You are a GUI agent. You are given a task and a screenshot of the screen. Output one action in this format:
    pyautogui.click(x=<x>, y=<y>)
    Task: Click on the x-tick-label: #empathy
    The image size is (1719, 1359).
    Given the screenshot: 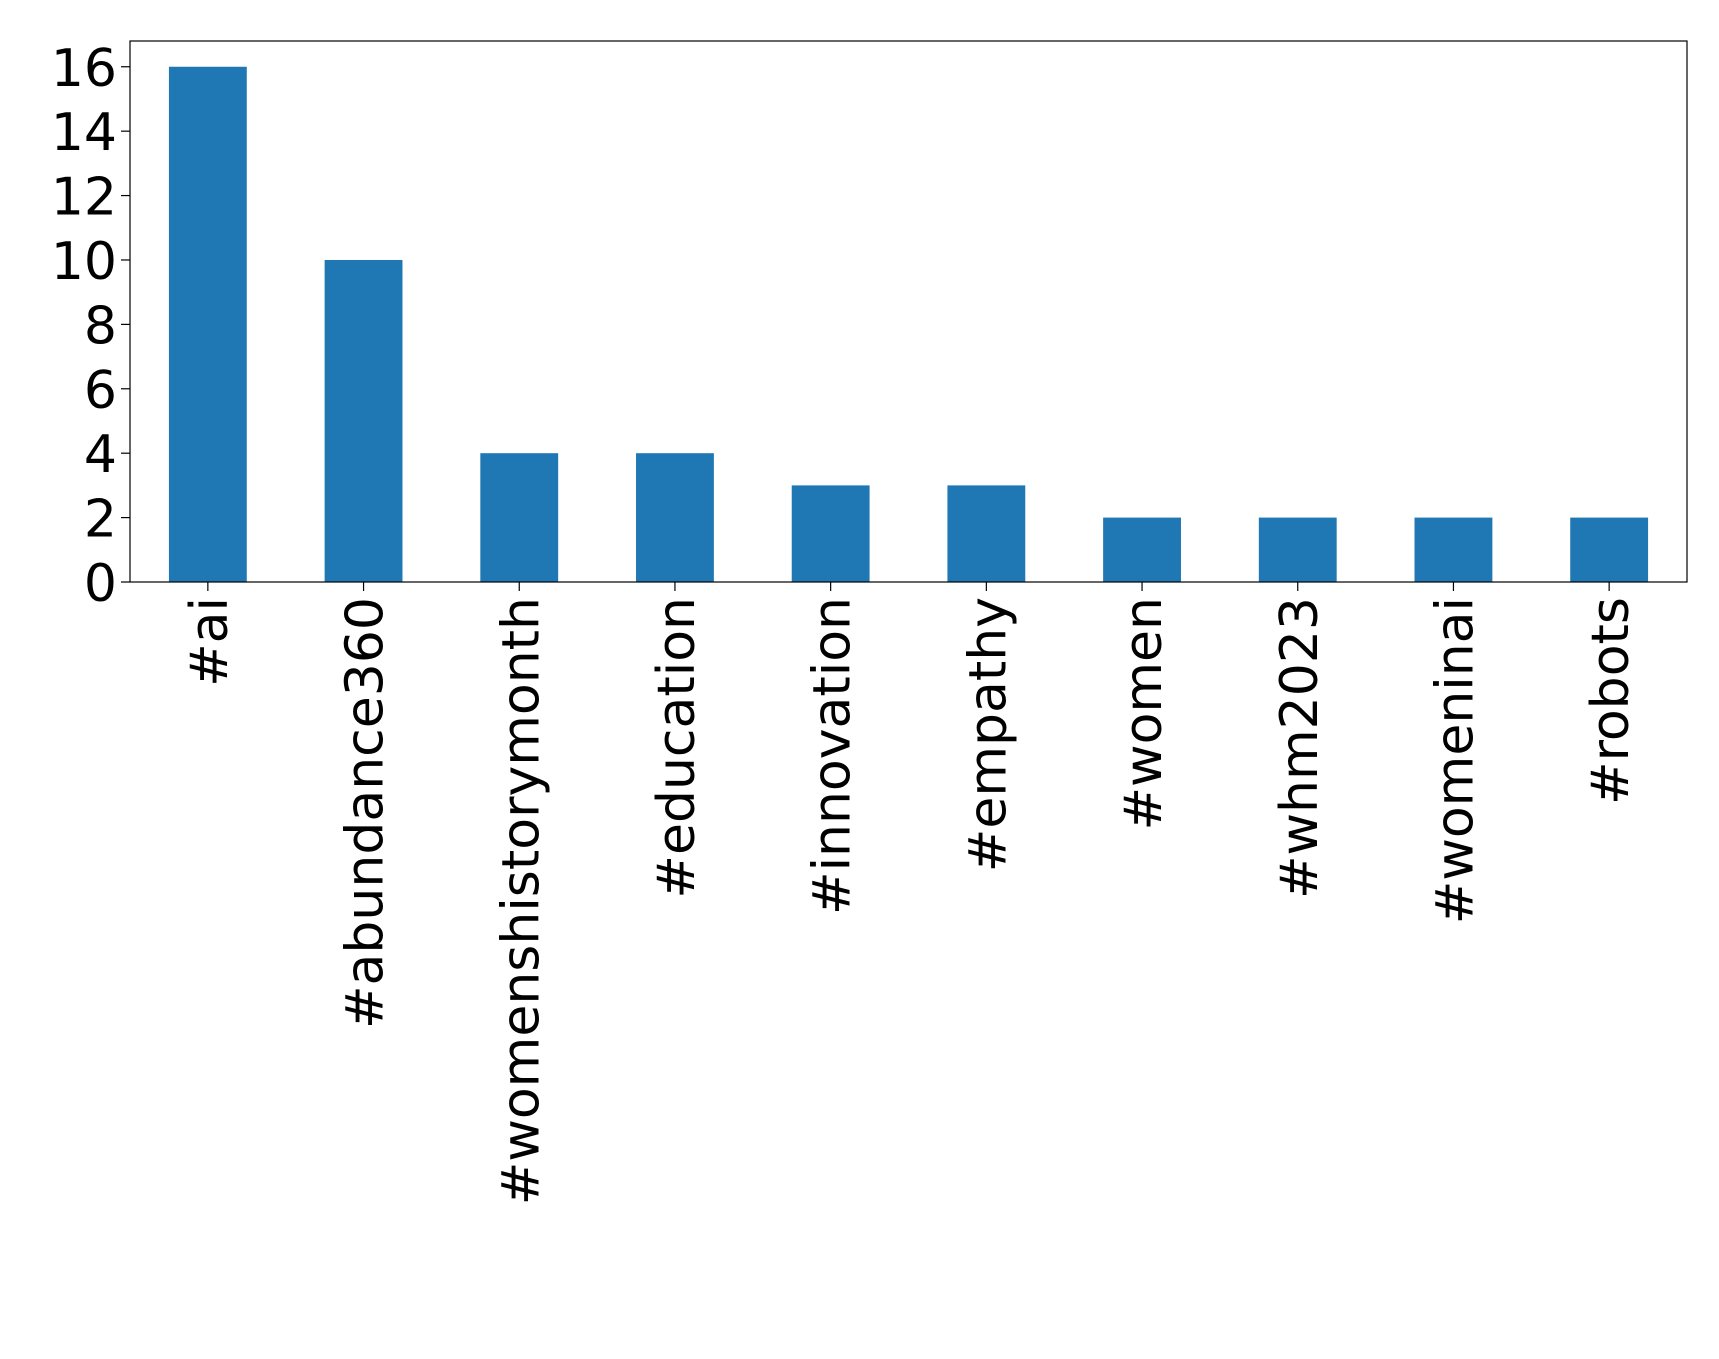 What is the action you would take?
    pyautogui.click(x=988, y=734)
    